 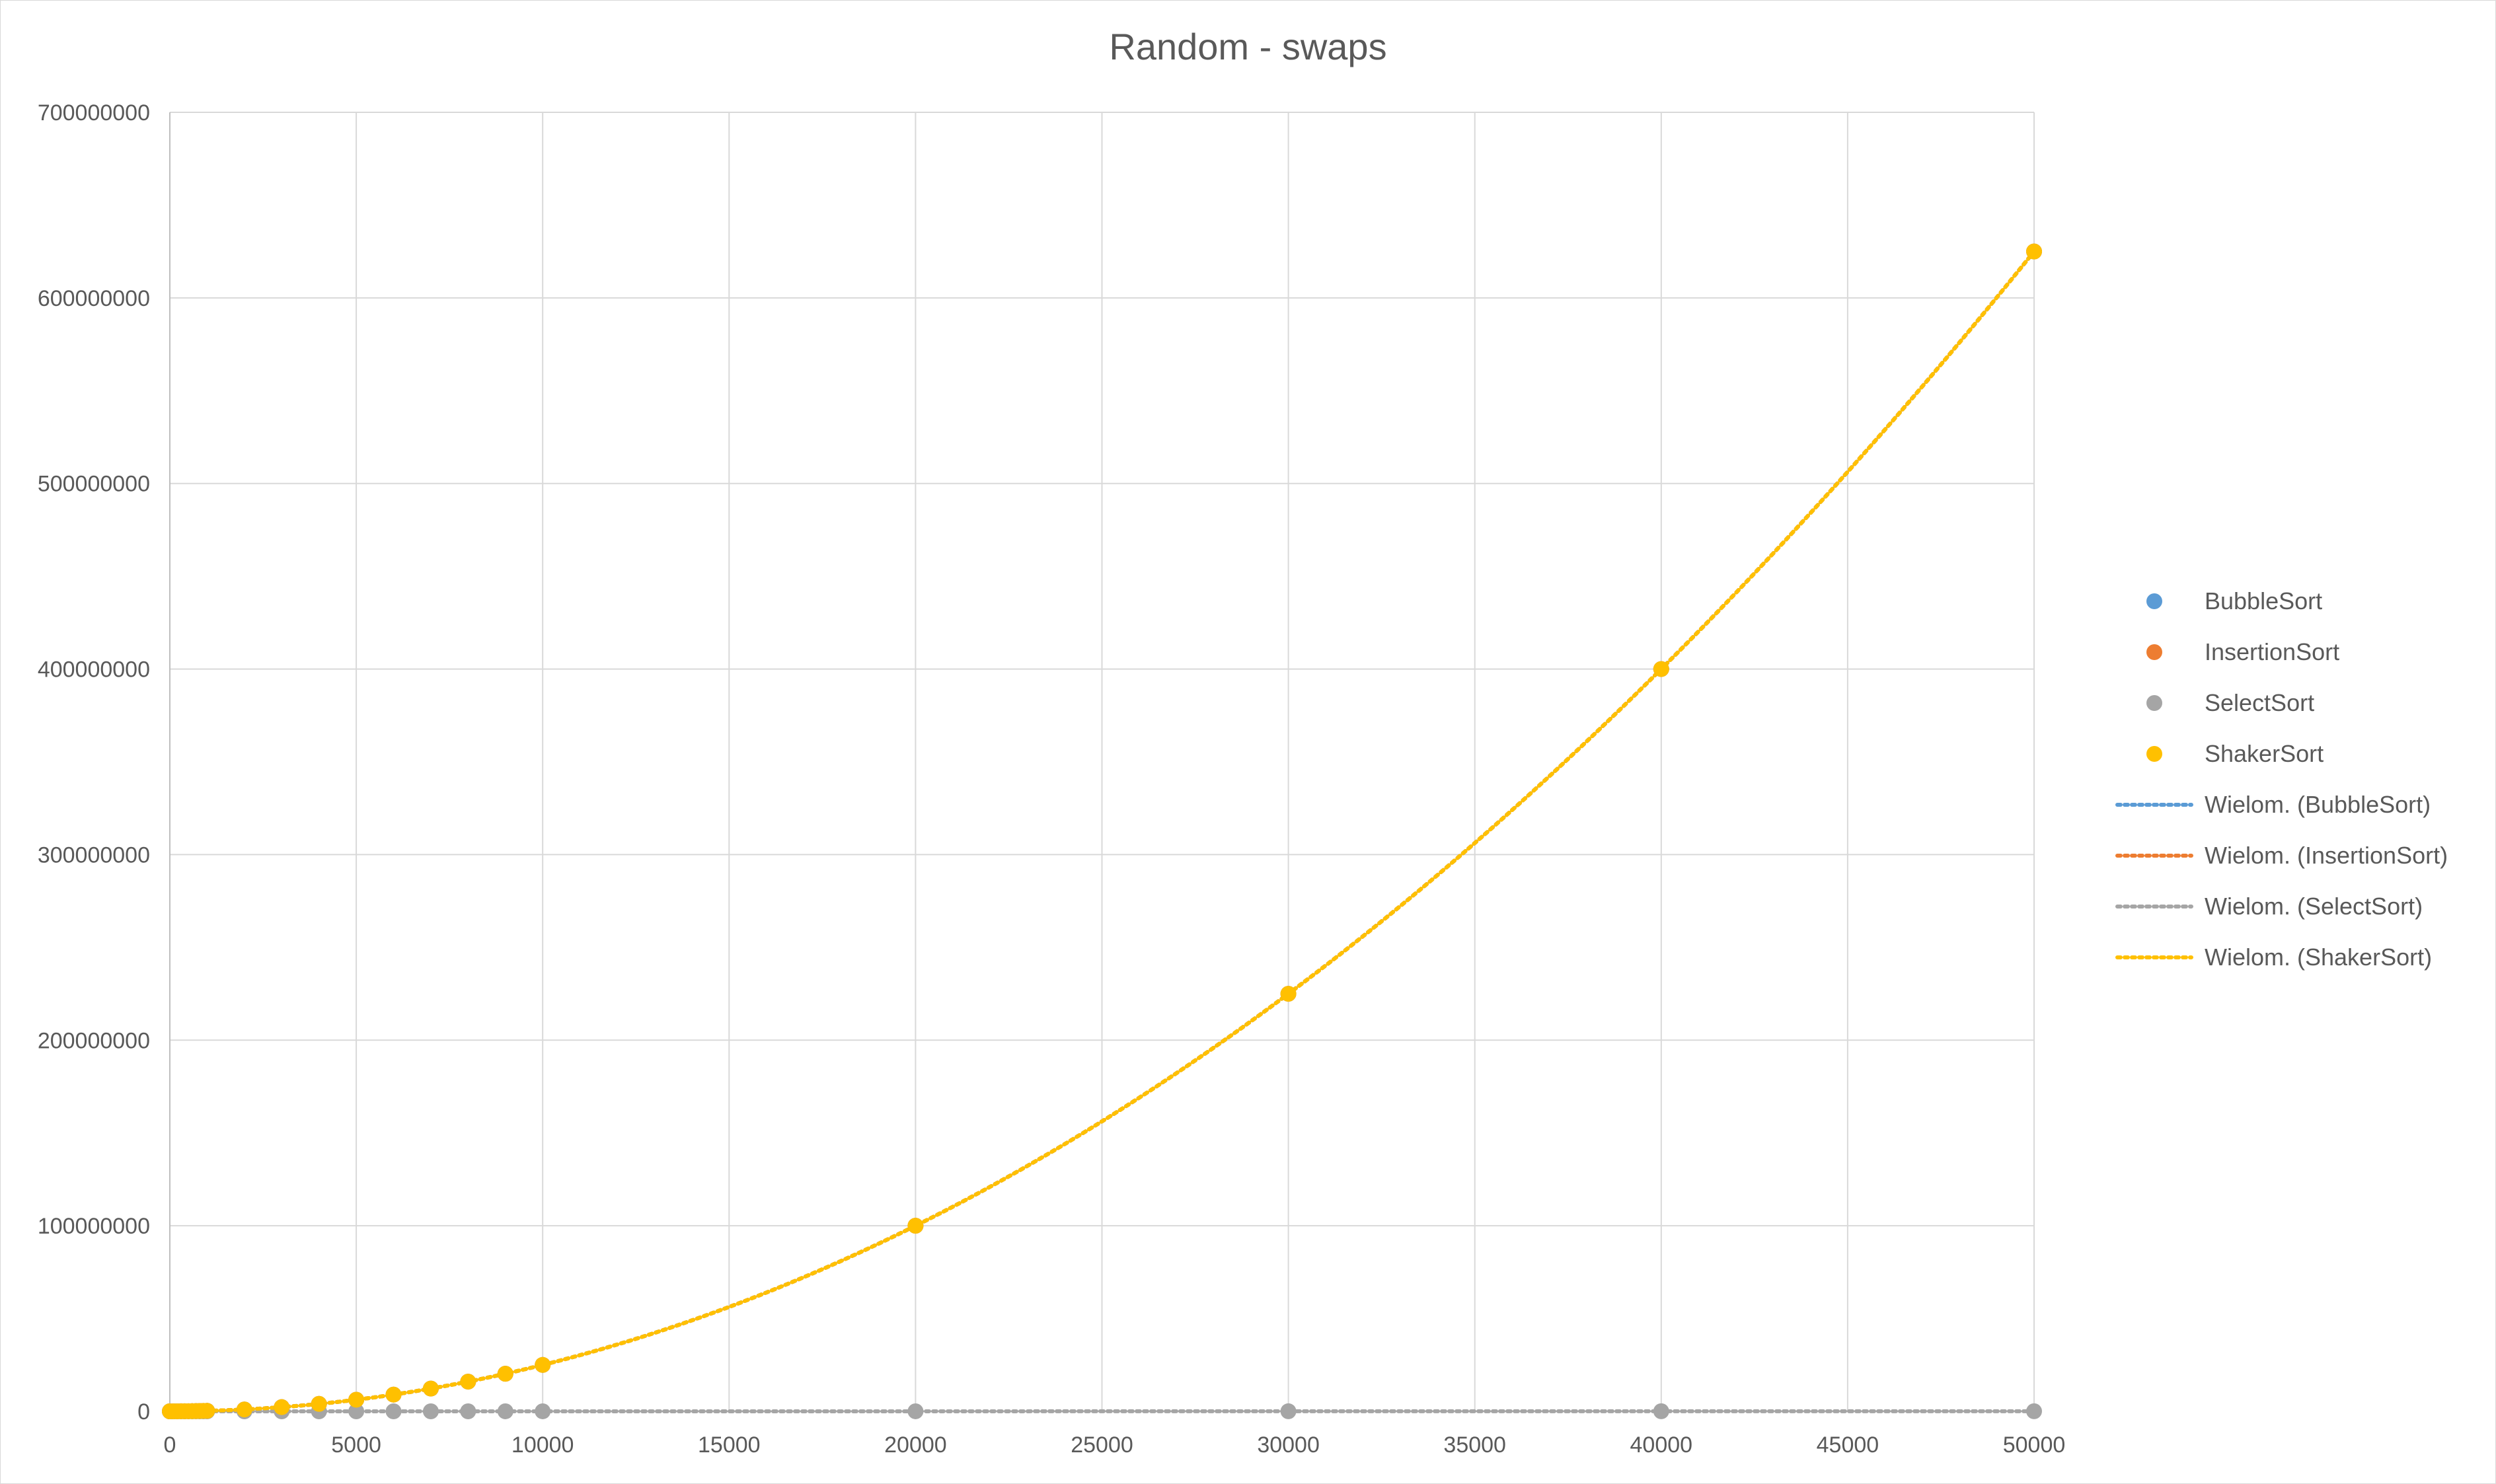 What do you see at coordinates (2264, 600) in the screenshot?
I see `legend-label: BubbleSort` at bounding box center [2264, 600].